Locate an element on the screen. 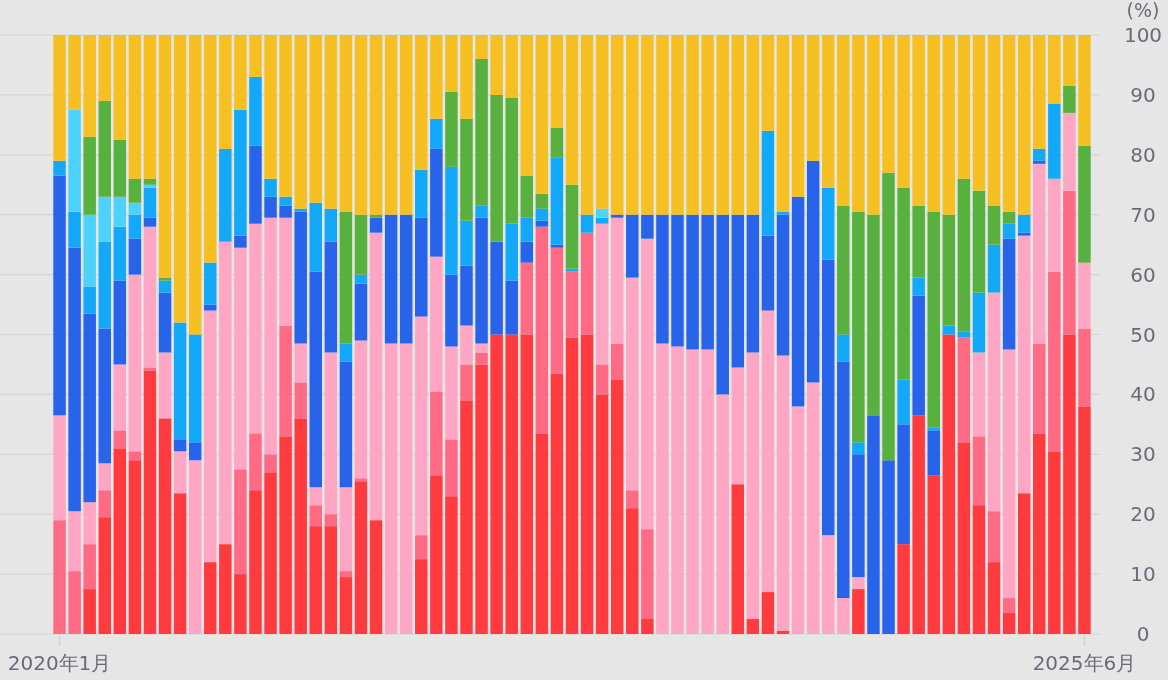 Image resolution: width=1168 pixels, height=680 pixels. y-tick-label: 80 is located at coordinates (1143, 154).